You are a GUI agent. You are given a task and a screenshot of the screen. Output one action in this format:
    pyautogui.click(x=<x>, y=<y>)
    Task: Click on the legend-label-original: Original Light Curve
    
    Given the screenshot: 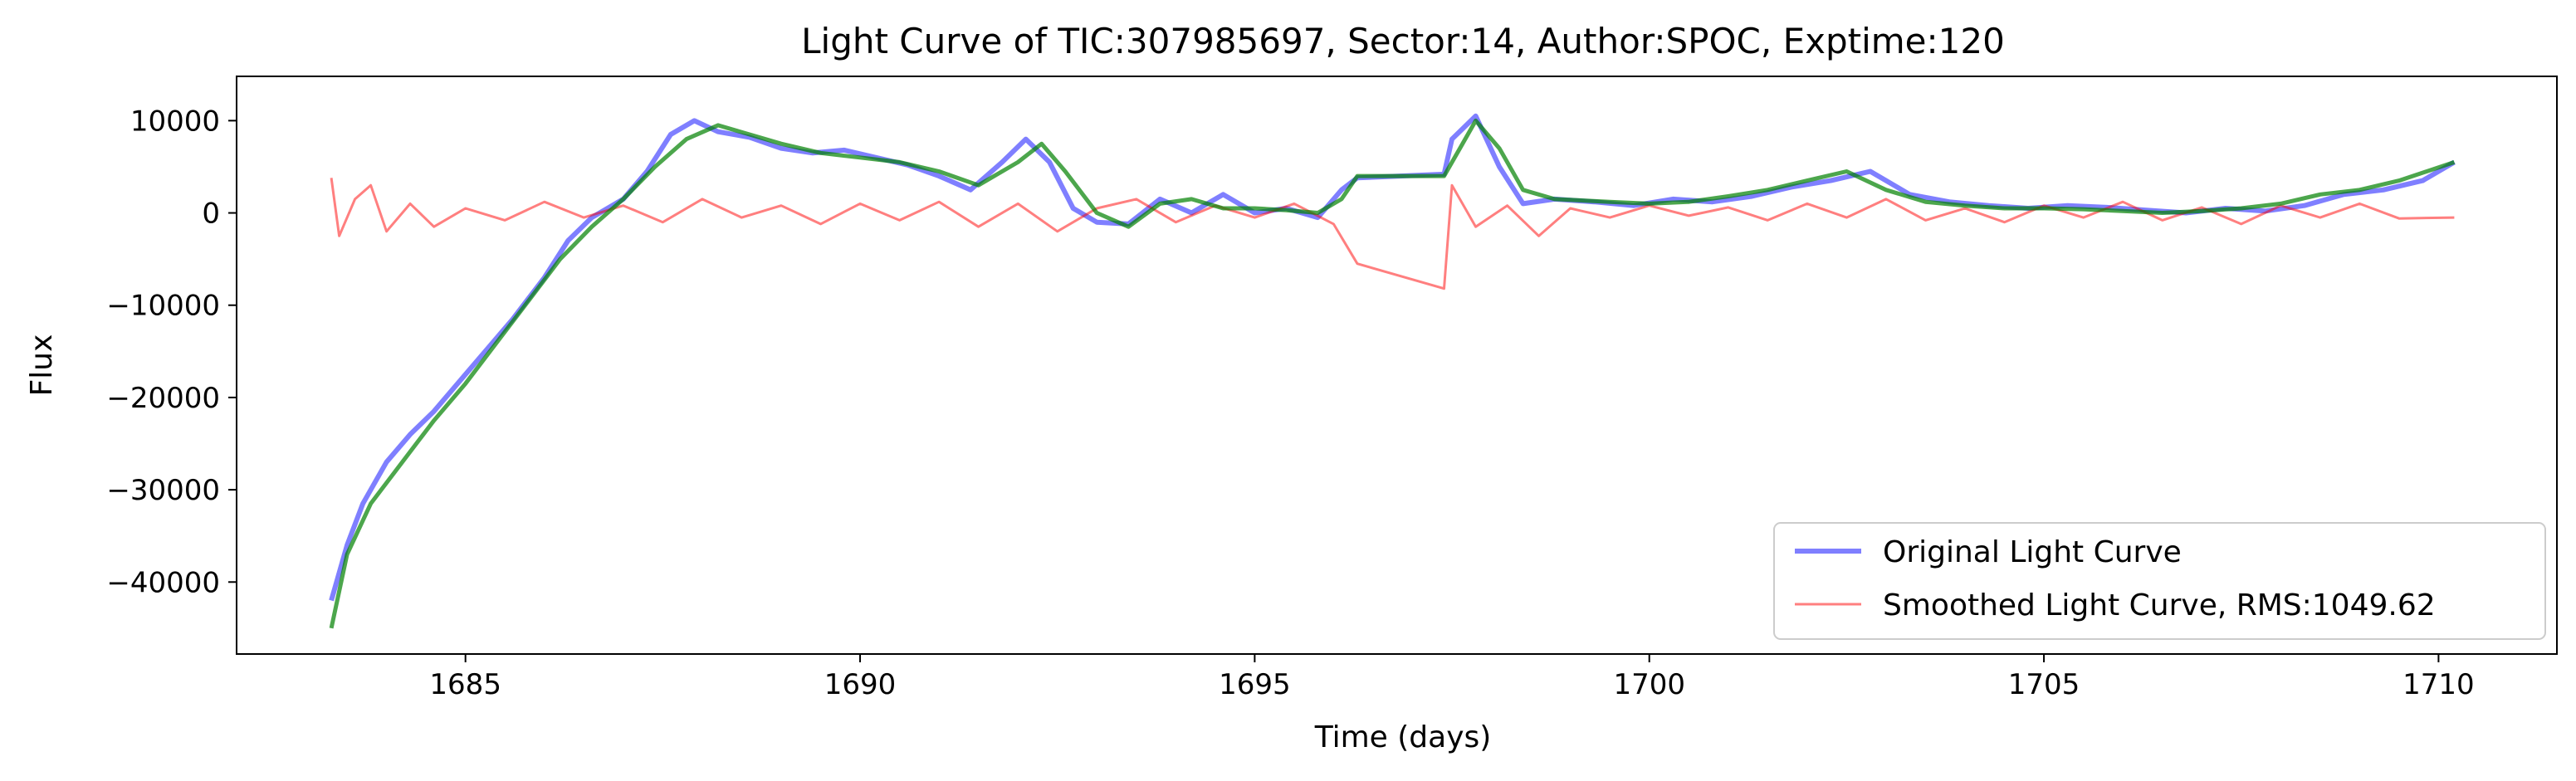 What is the action you would take?
    pyautogui.click(x=2032, y=552)
    